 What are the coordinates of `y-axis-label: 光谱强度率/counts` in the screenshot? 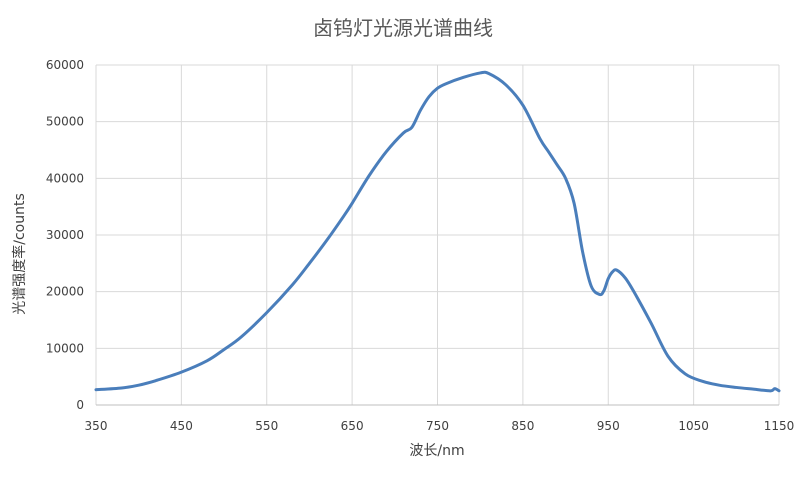 It's located at (19, 254).